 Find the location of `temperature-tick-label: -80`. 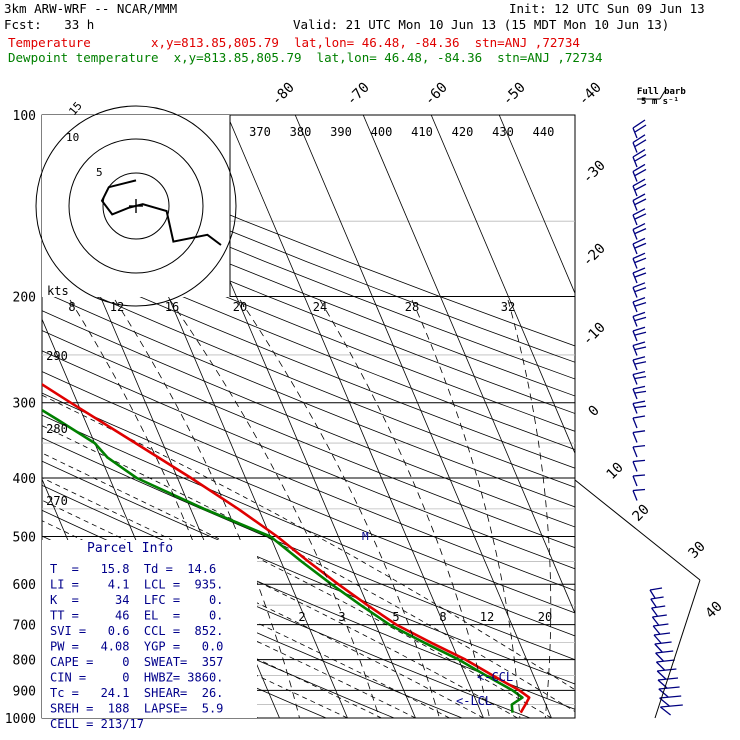

temperature-tick-label: -80 is located at coordinates (283, 94).